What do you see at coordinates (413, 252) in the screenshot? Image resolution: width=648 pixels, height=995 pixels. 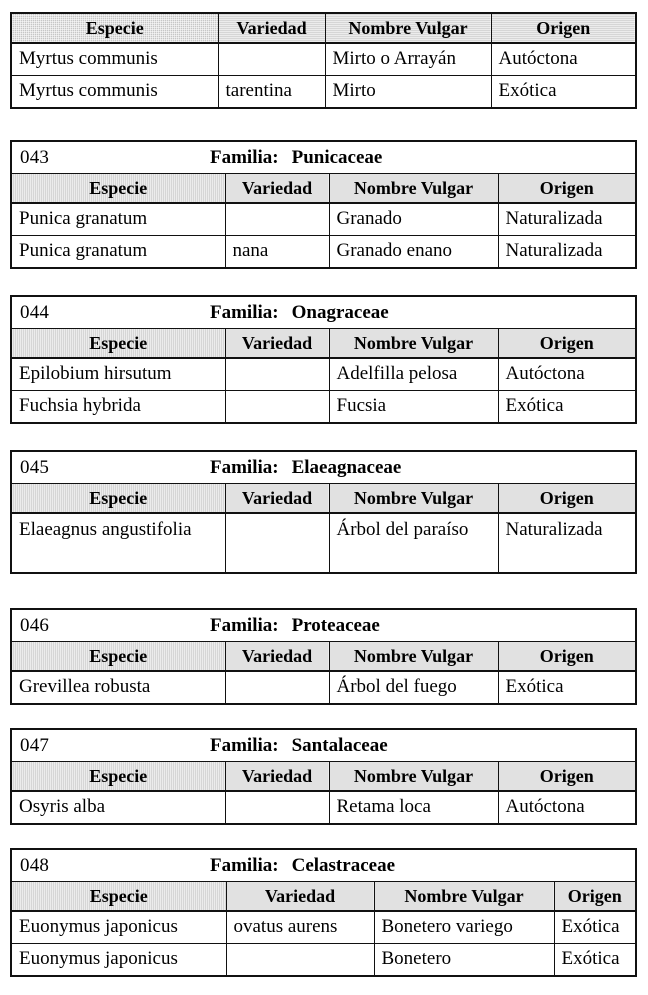 I see `cell-nombre: Granado enano` at bounding box center [413, 252].